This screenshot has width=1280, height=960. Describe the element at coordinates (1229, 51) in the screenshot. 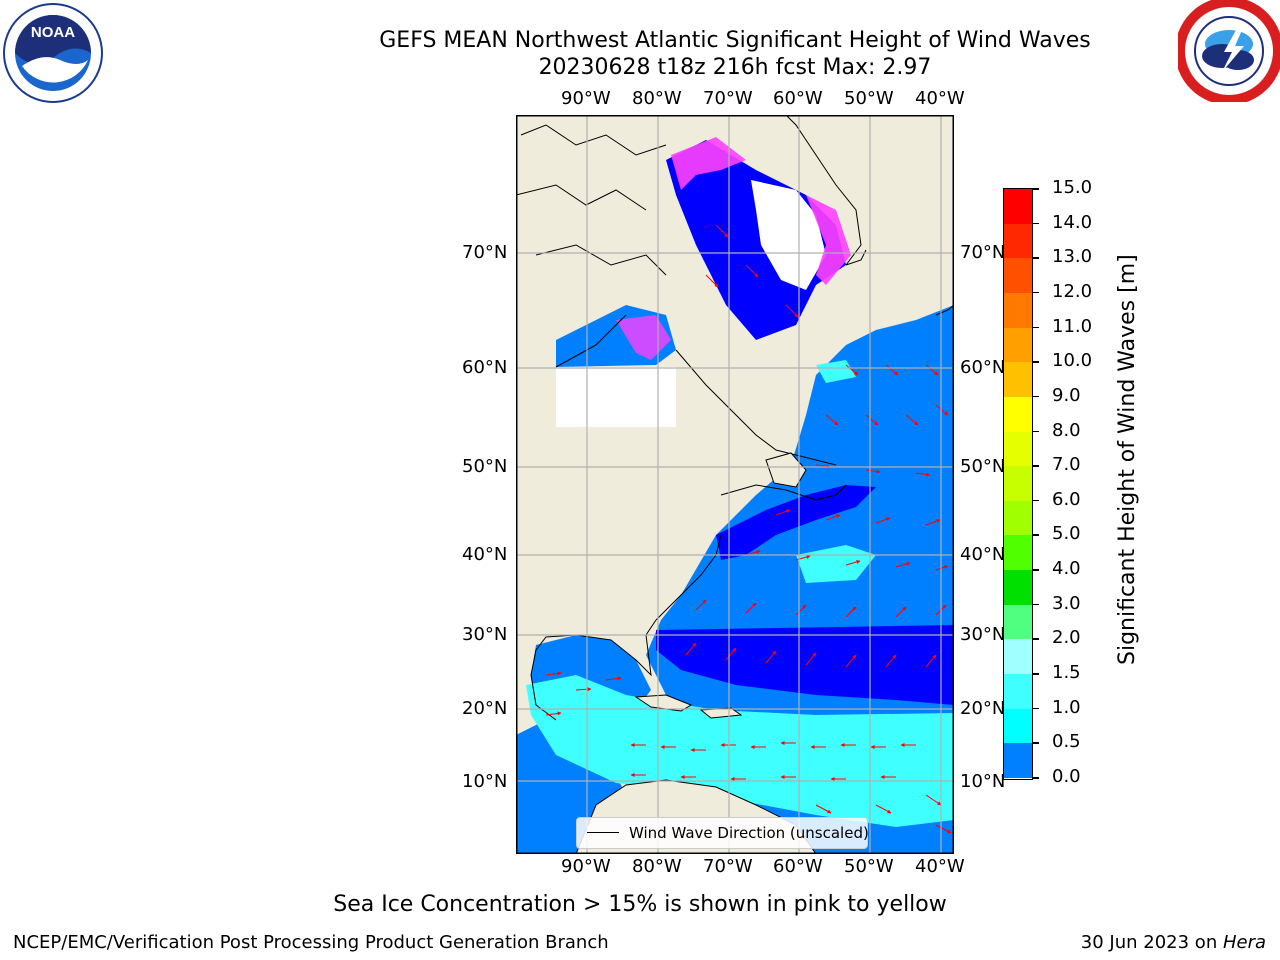

I see `nws-logo` at that location.